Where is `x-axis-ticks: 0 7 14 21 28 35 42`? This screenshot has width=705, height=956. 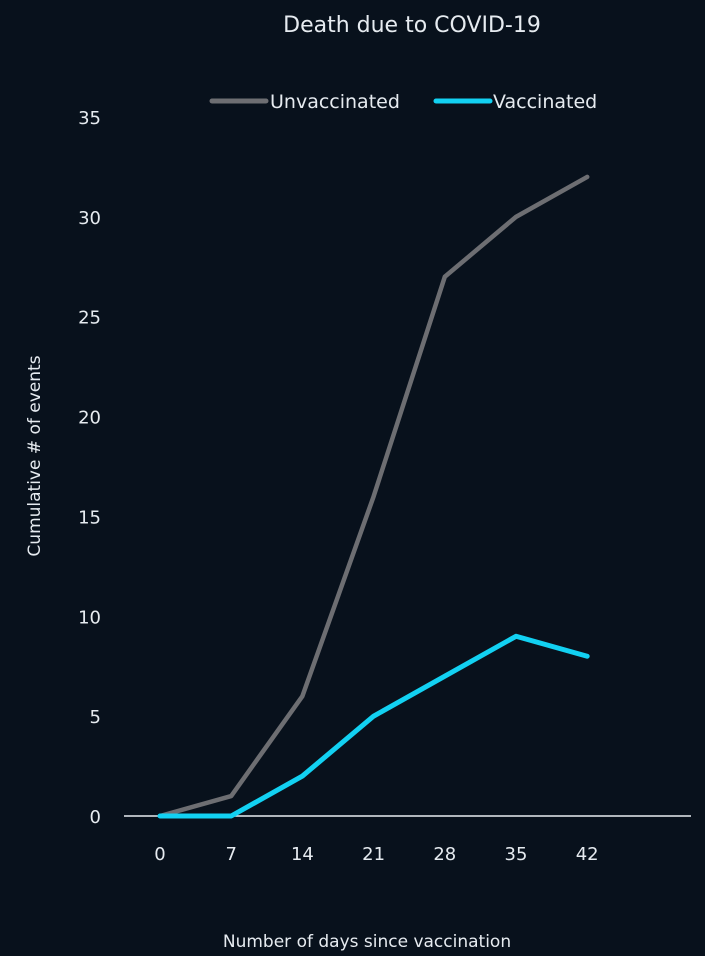 x-axis-ticks: 0 7 14 21 28 35 42 is located at coordinates (376, 854).